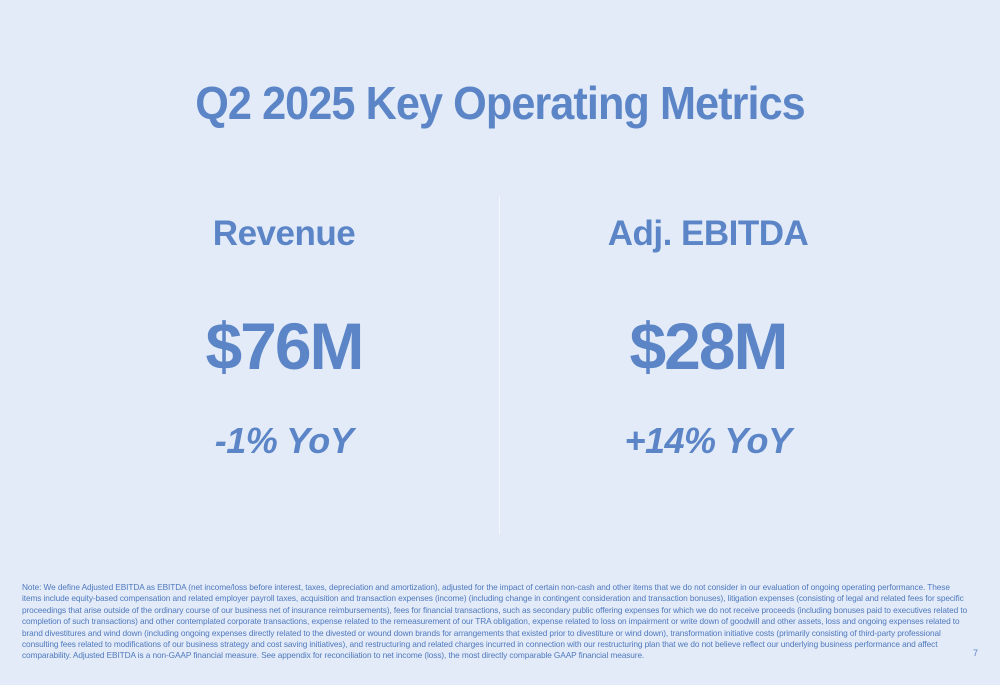  I want to click on adj-ebitda-label: Adj. EBITDA, so click(708, 233).